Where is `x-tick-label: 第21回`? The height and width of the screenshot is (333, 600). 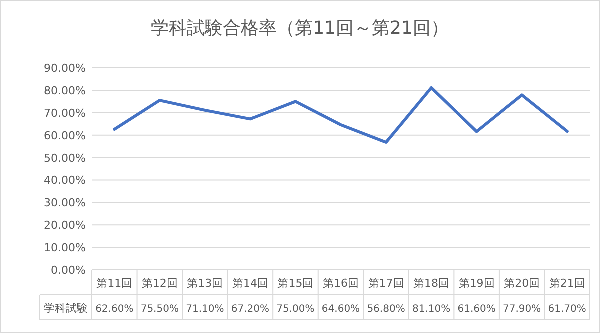 x-tick-label: 第21回 is located at coordinates (567, 283).